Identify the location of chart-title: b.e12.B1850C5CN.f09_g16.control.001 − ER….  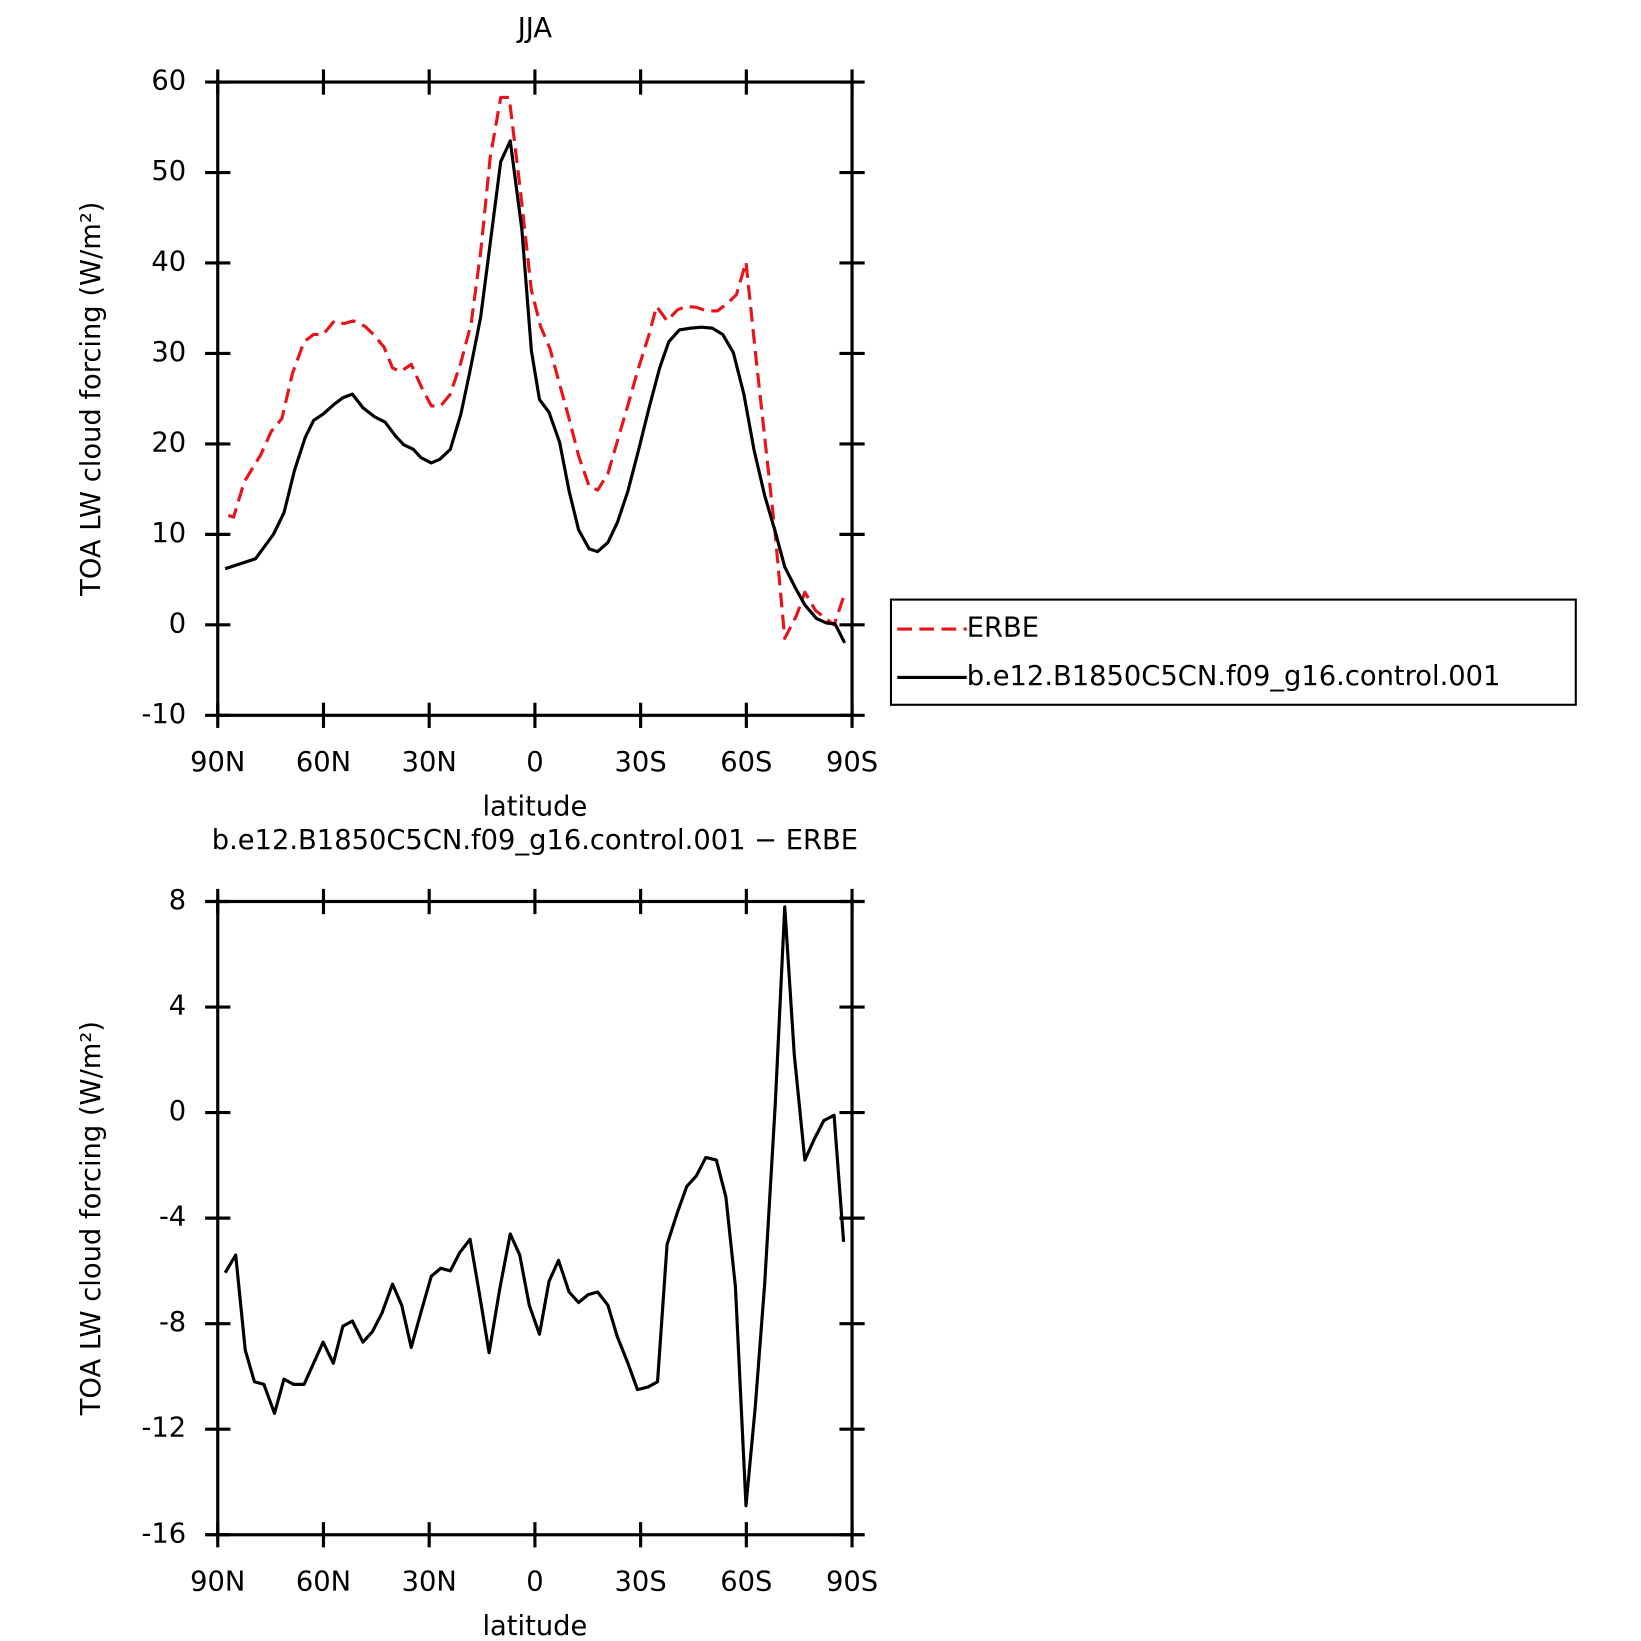
(535, 840).